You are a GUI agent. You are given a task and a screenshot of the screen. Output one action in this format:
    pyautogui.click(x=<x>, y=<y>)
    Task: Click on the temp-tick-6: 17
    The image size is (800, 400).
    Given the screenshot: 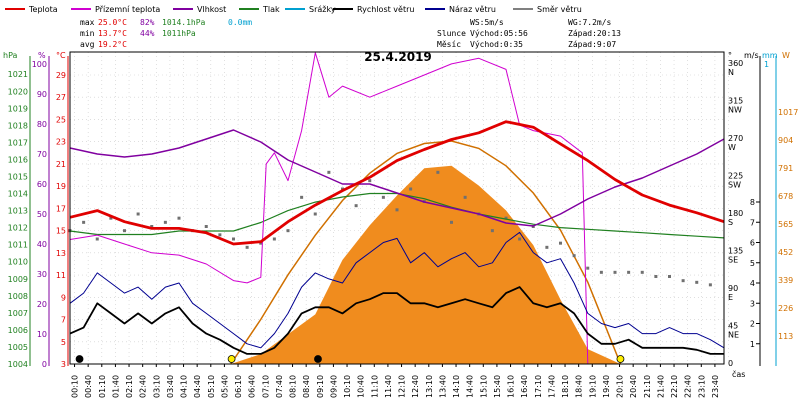 What is the action you would take?
    pyautogui.click(x=61, y=208)
    